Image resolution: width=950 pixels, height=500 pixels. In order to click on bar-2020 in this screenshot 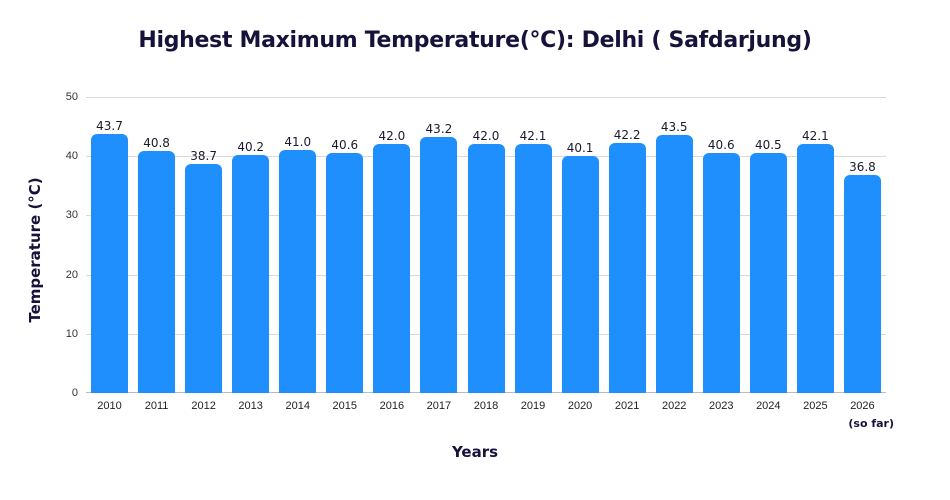, I will do `click(580, 274)`.